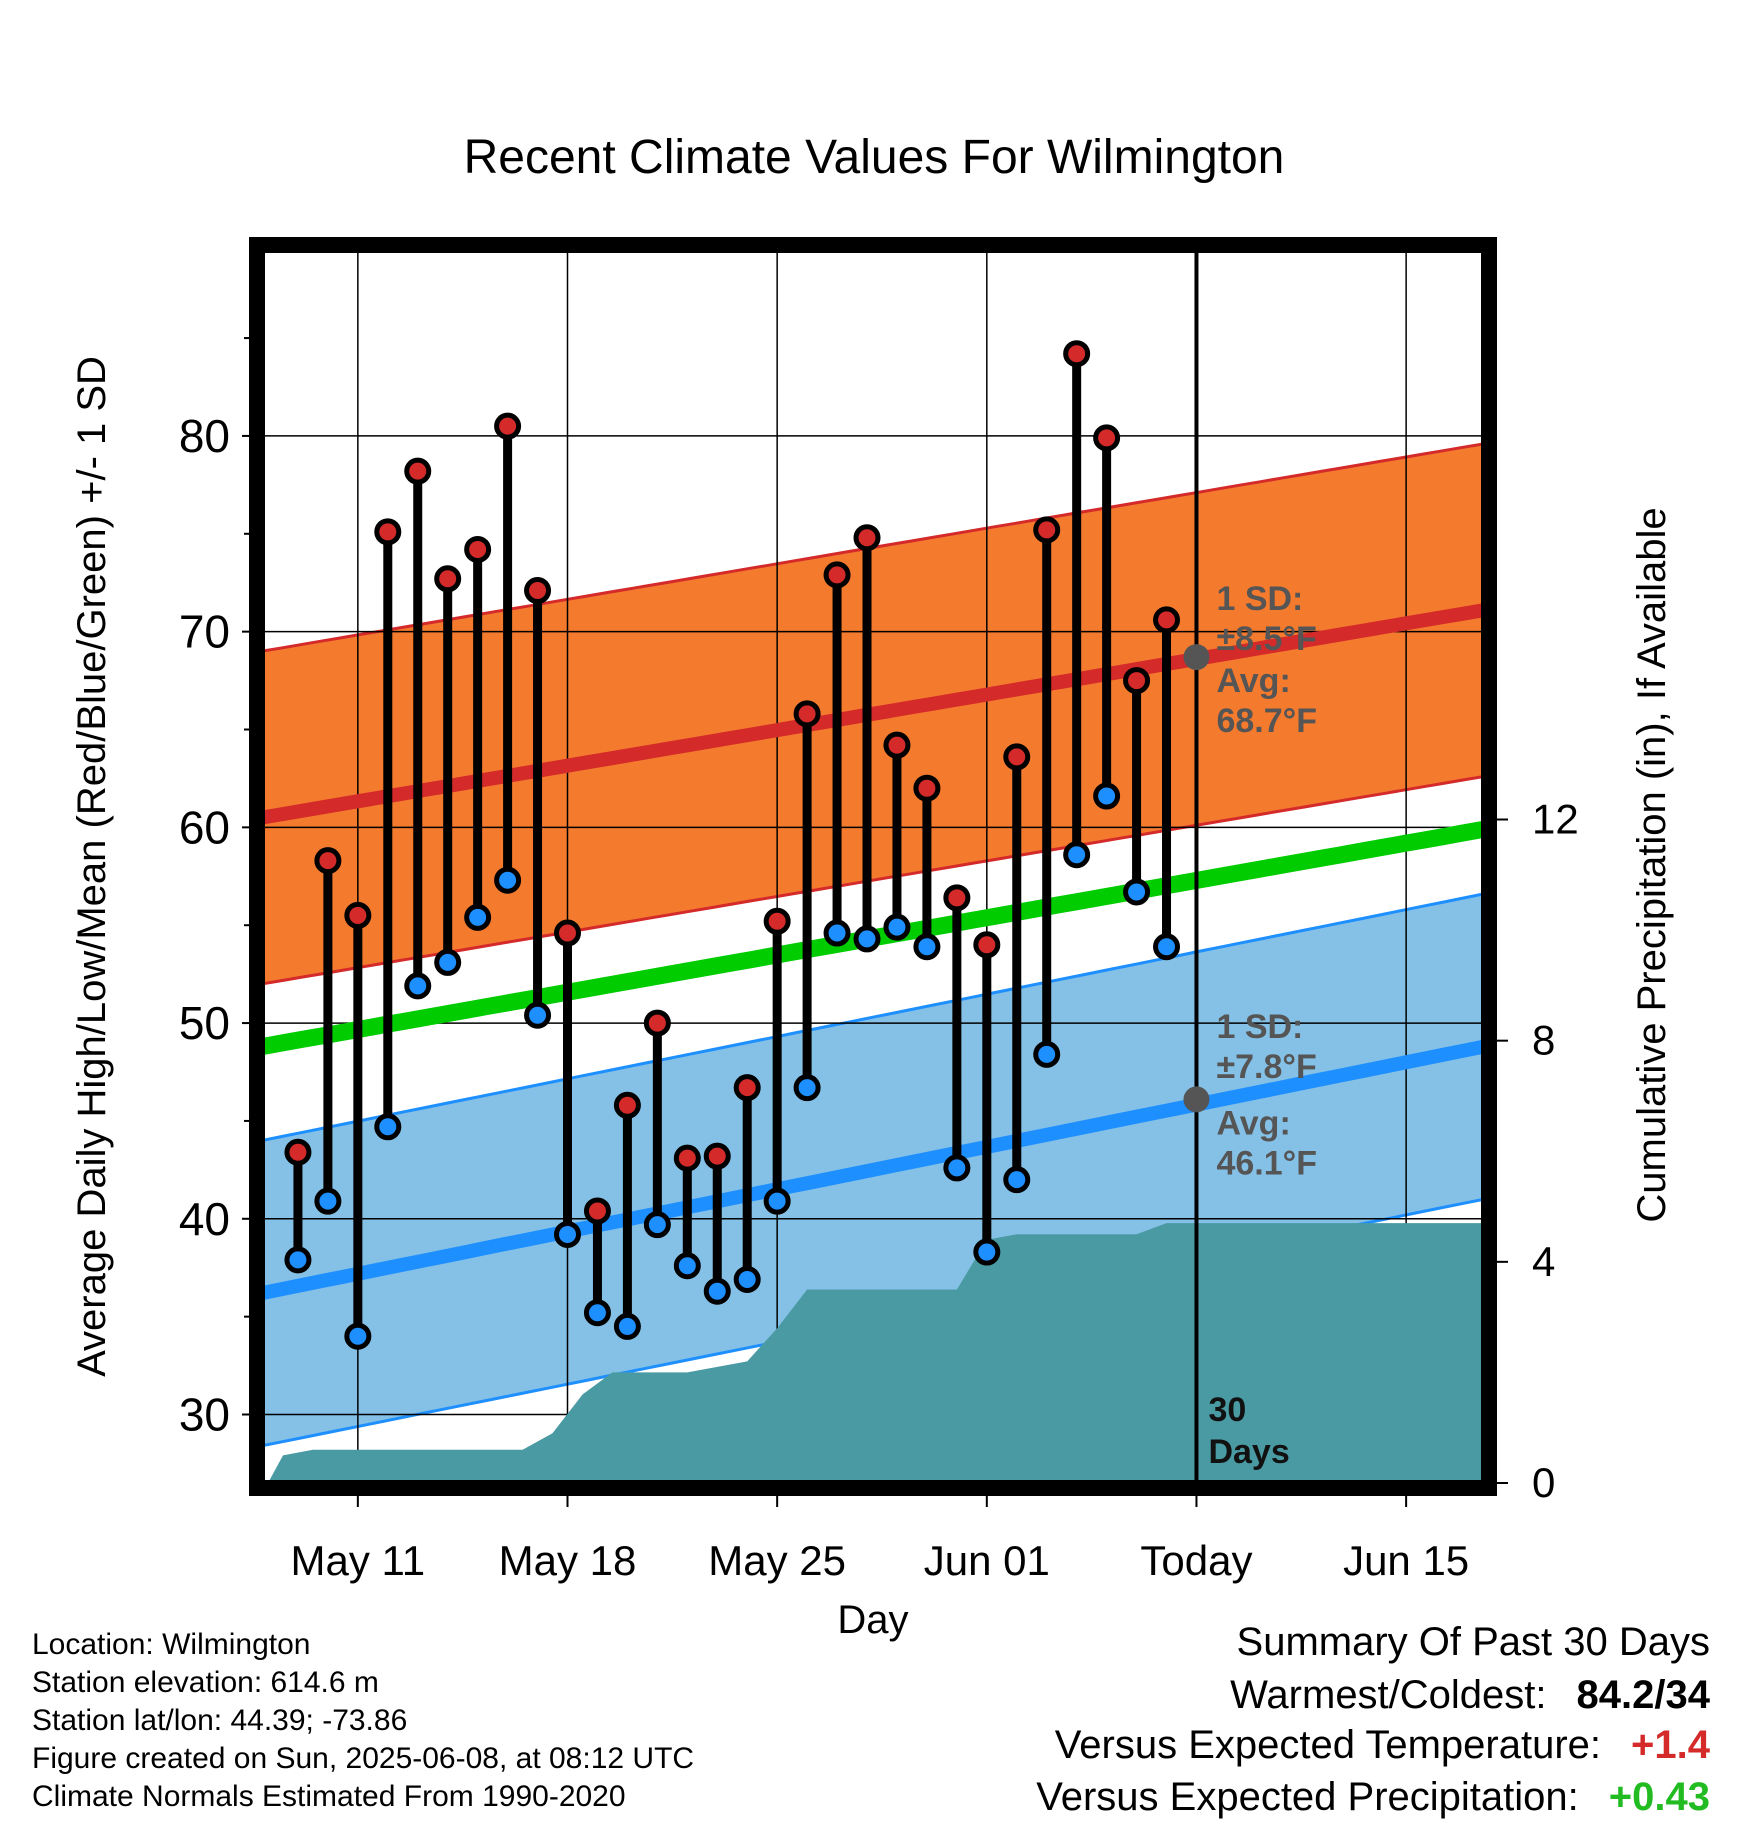 The height and width of the screenshot is (1828, 1748). I want to click on x-tick-label: Jun 15, so click(1406, 1560).